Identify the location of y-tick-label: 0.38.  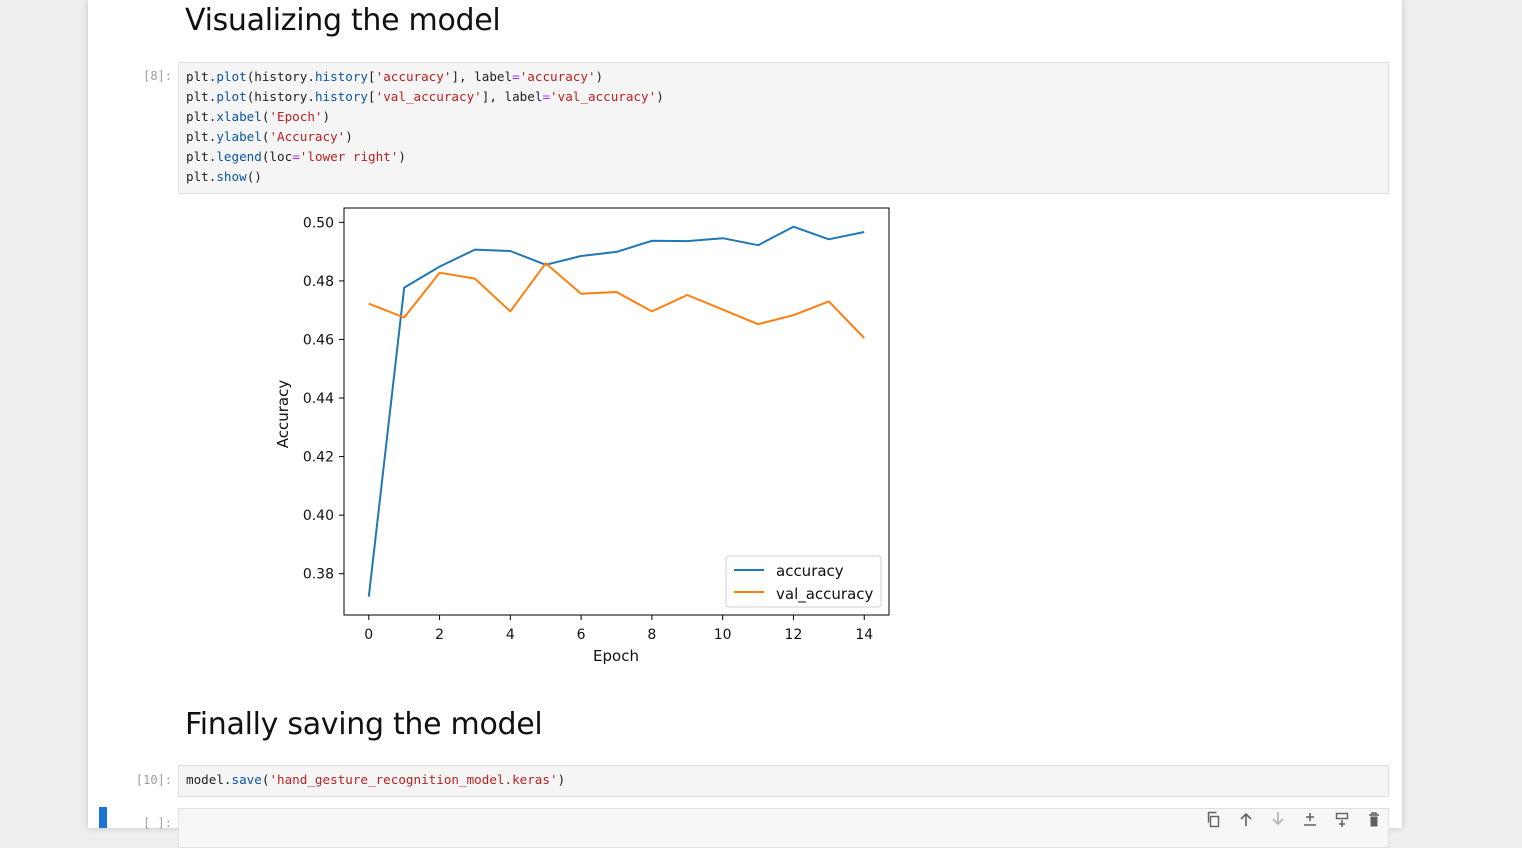
(318, 575).